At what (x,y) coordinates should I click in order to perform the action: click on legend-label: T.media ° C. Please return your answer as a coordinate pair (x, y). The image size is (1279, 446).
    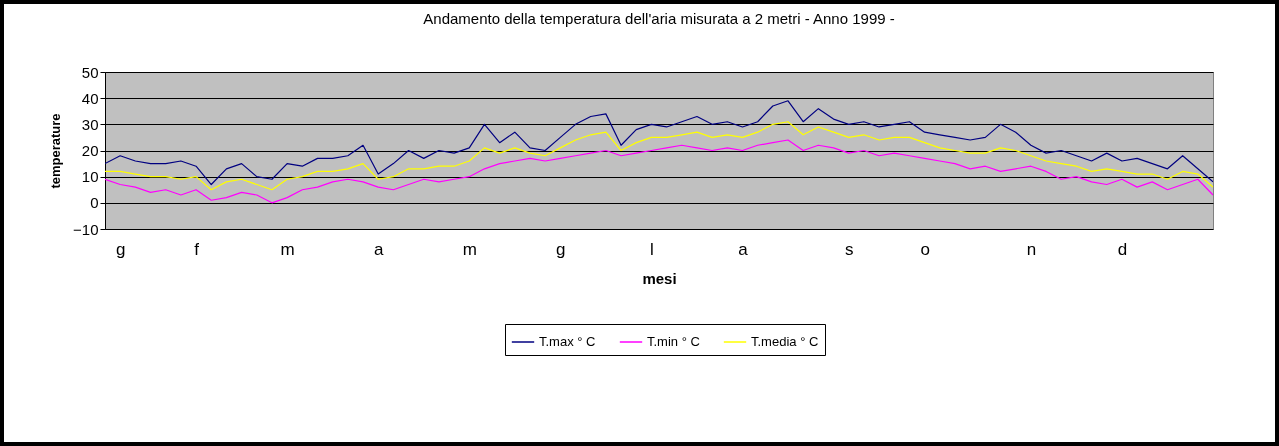
    Looking at the image, I should click on (785, 341).